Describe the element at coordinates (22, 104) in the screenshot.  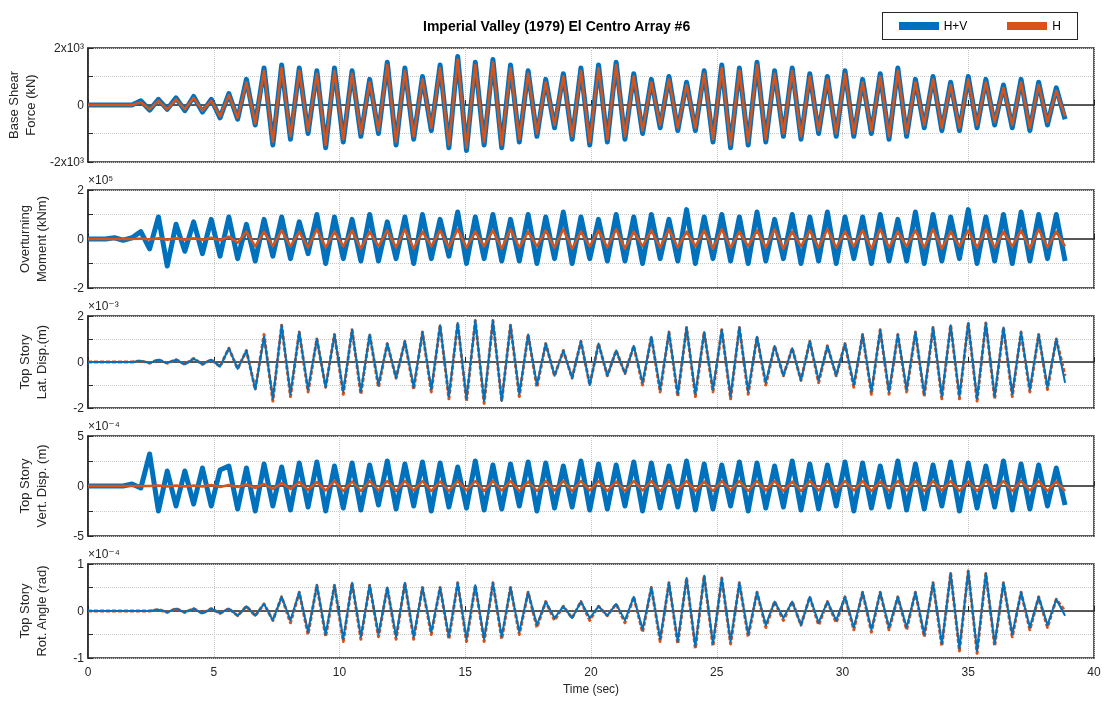
I see `y-axis-title: Base Shear Force (kN)` at that location.